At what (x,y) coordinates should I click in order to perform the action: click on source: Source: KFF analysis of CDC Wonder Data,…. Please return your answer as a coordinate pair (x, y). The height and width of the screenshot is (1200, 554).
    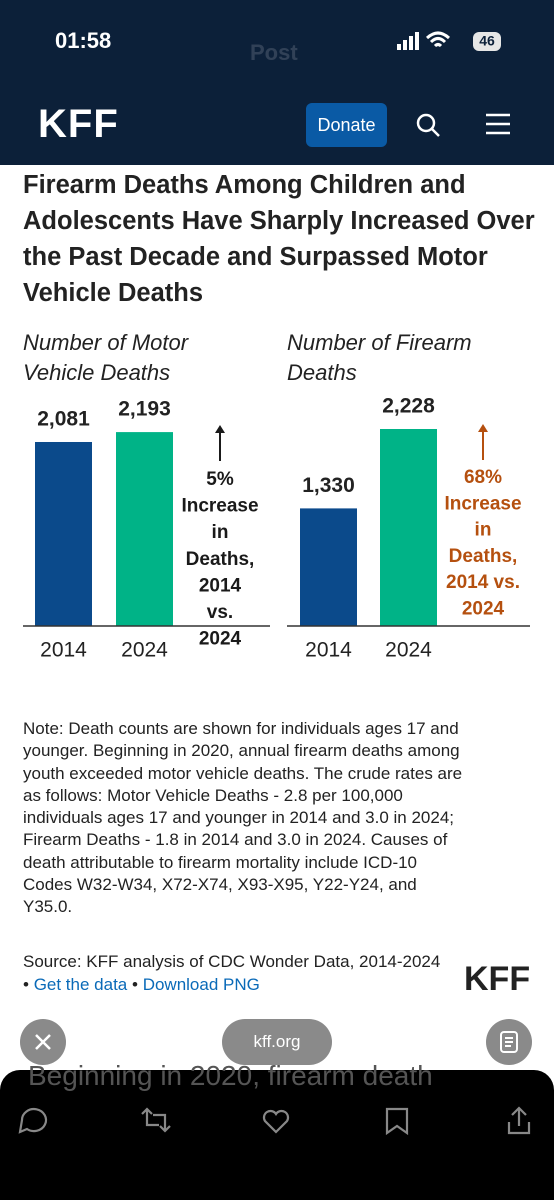
    Looking at the image, I should click on (232, 961).